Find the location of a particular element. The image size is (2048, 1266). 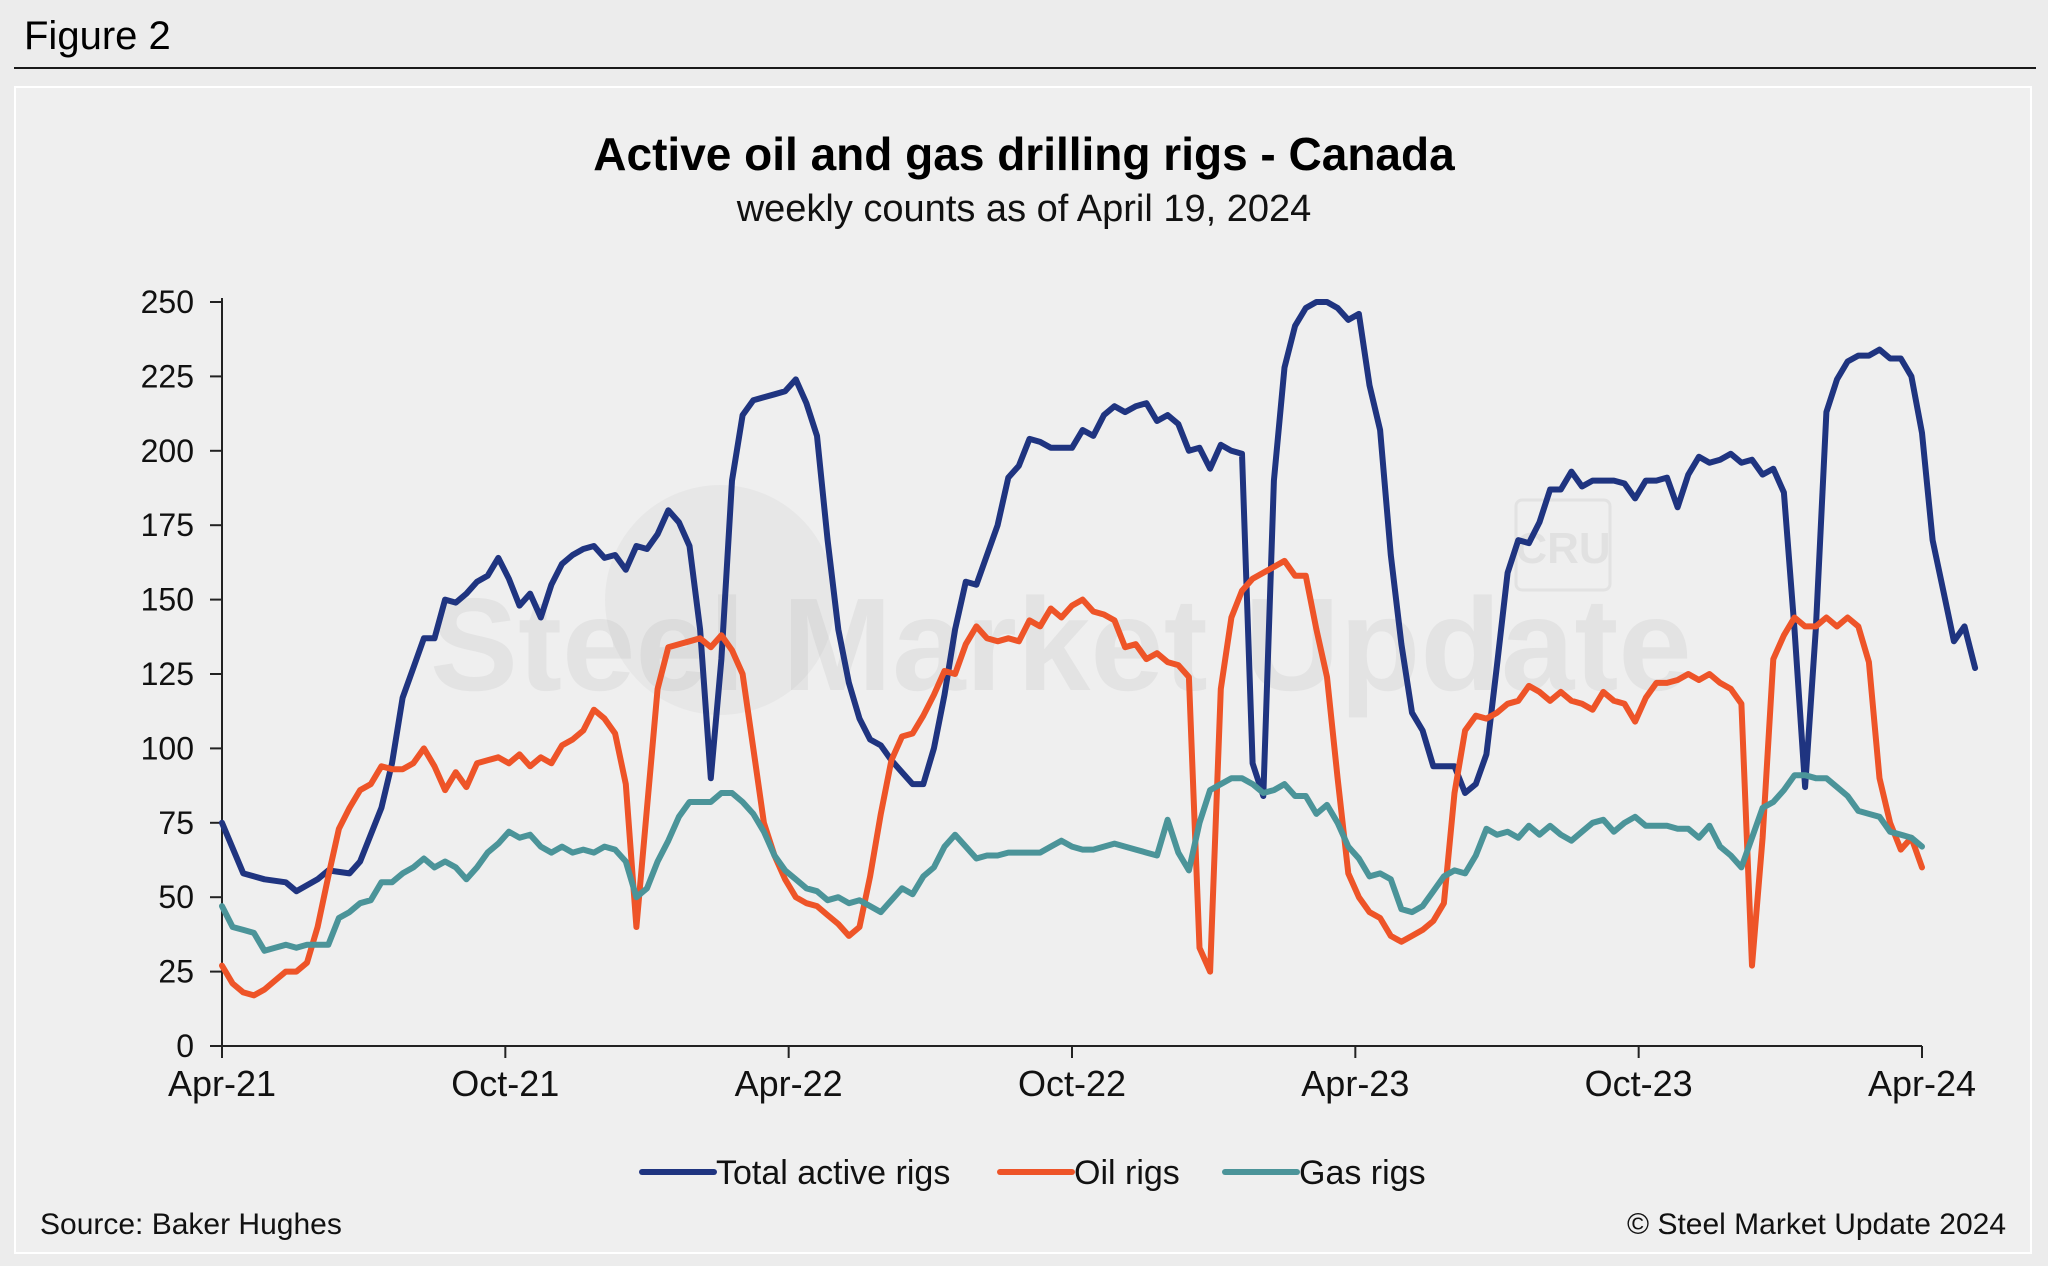

y-tick-label: 25 is located at coordinates (176, 972).